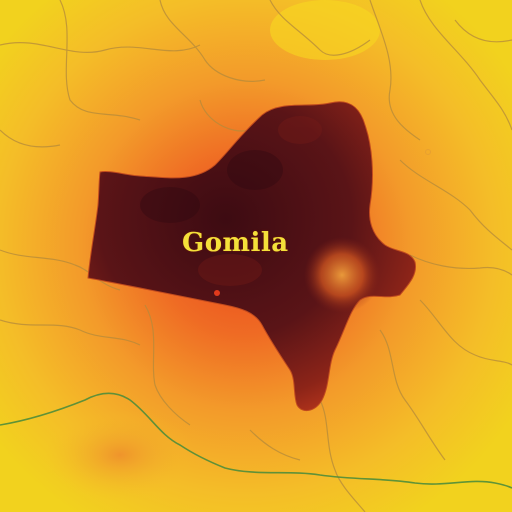  What do you see at coordinates (235, 243) in the screenshot?
I see `region-label: Gomila` at bounding box center [235, 243].